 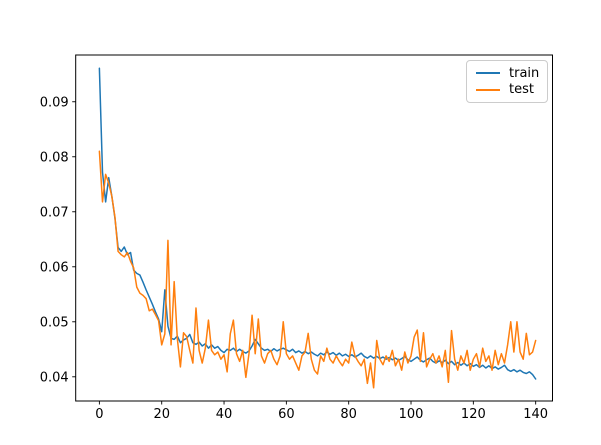 What do you see at coordinates (521, 90) in the screenshot?
I see `legend-label-test: test` at bounding box center [521, 90].